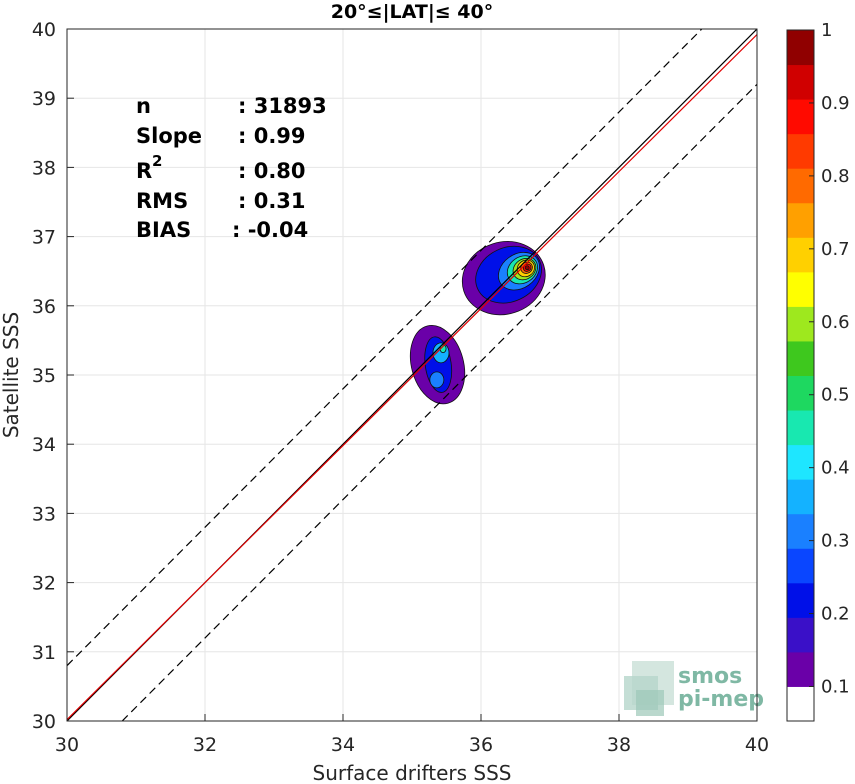 This screenshot has height=784, width=855. Describe the element at coordinates (412, 772) in the screenshot. I see `x-axis-label: Surface drifters SSS` at that location.